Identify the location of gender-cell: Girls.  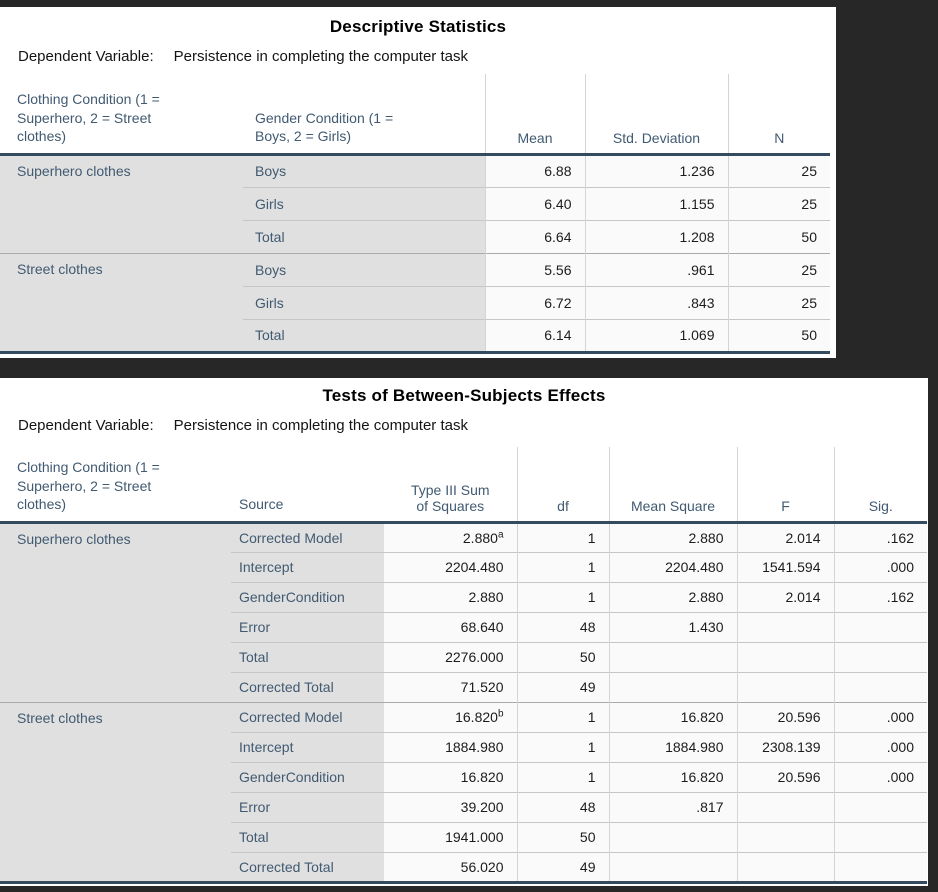
(364, 203).